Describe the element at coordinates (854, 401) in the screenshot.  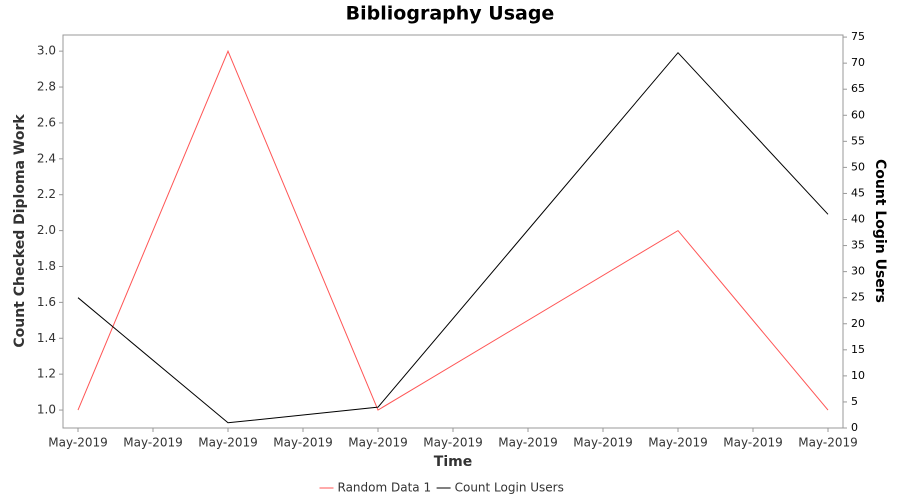
I see `y2-tick-label: 5` at that location.